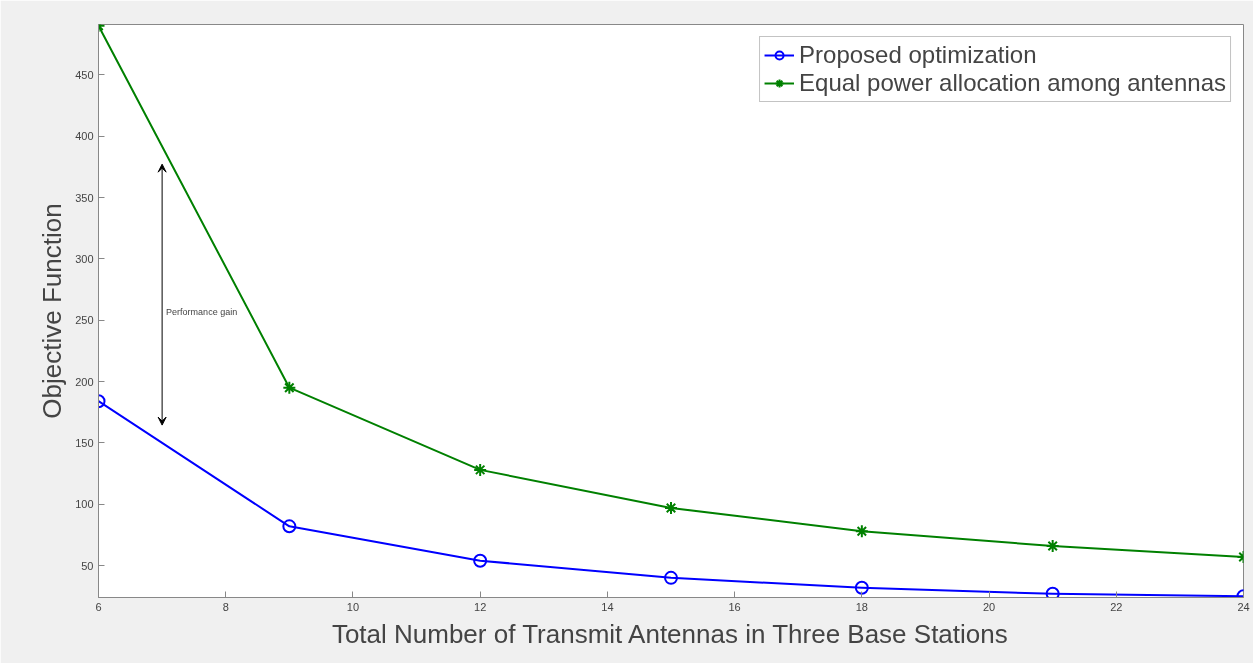 This screenshot has height=663, width=1253. What do you see at coordinates (918, 55) in the screenshot?
I see `legend-label: Proposed optimization` at bounding box center [918, 55].